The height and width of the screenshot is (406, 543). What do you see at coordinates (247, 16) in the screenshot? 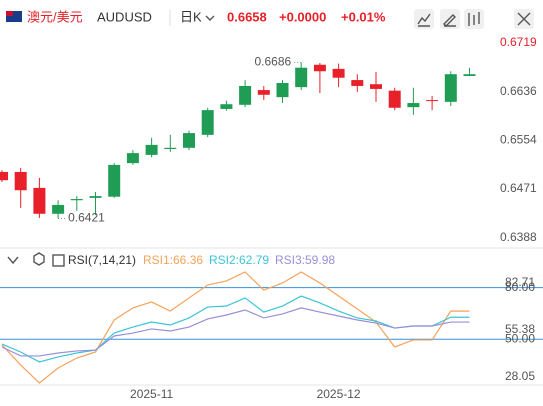
I see `price: 0.6658` at bounding box center [247, 16].